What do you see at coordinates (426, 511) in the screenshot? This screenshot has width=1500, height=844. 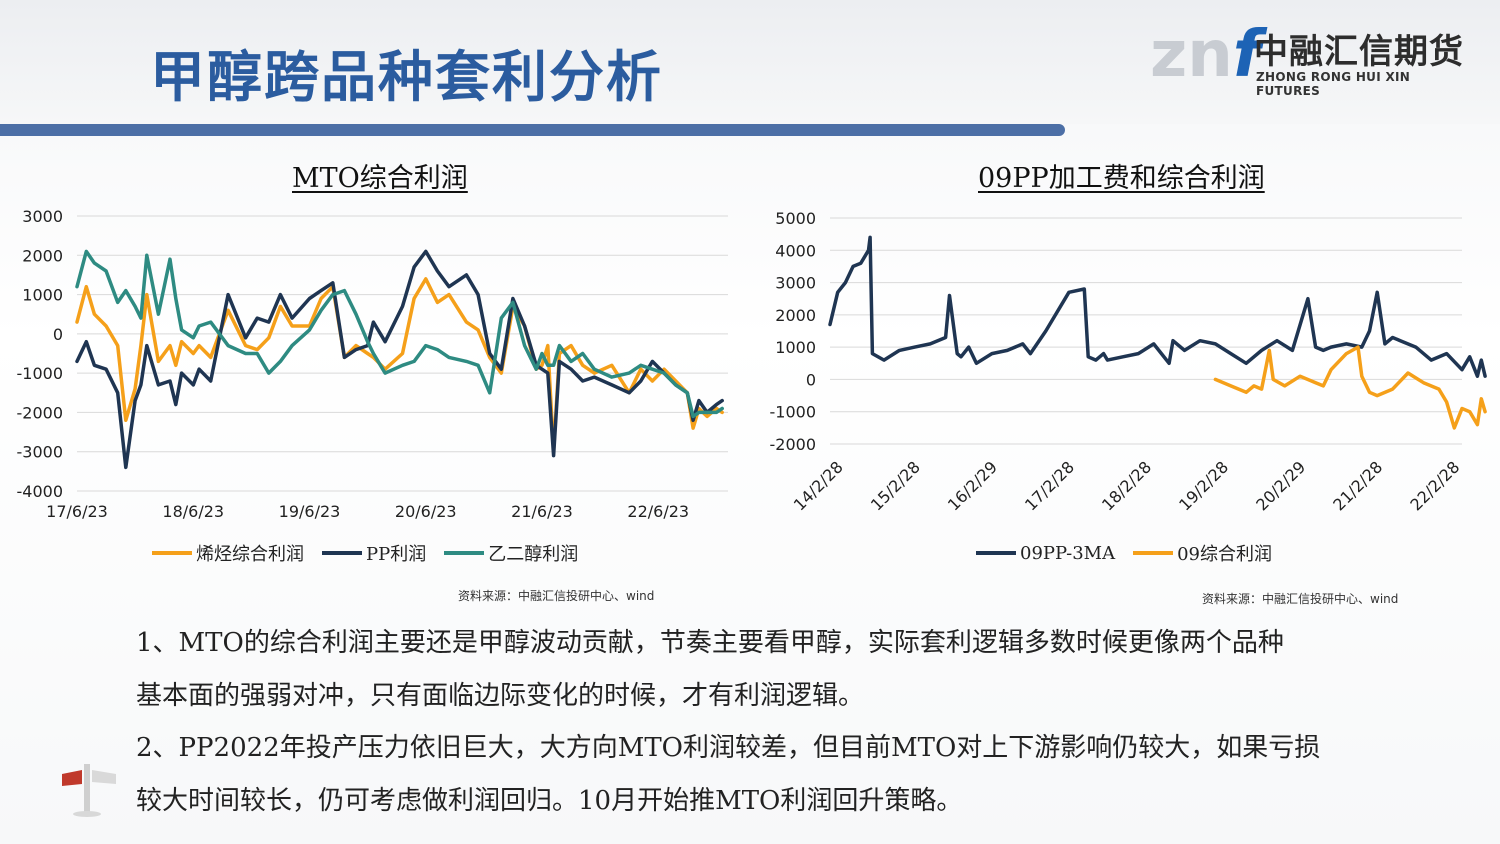 I see `x-tick-label: 20/6/23` at bounding box center [426, 511].